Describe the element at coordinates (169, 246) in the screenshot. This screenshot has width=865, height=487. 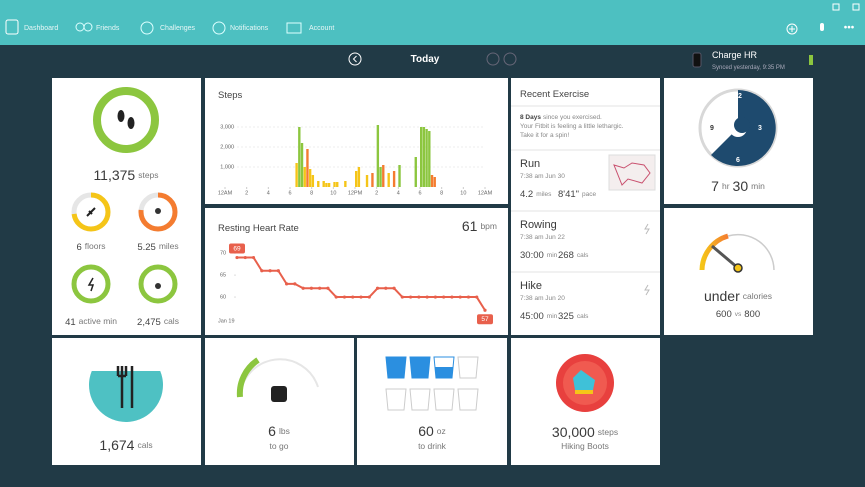
I see `unit: miles` at that location.